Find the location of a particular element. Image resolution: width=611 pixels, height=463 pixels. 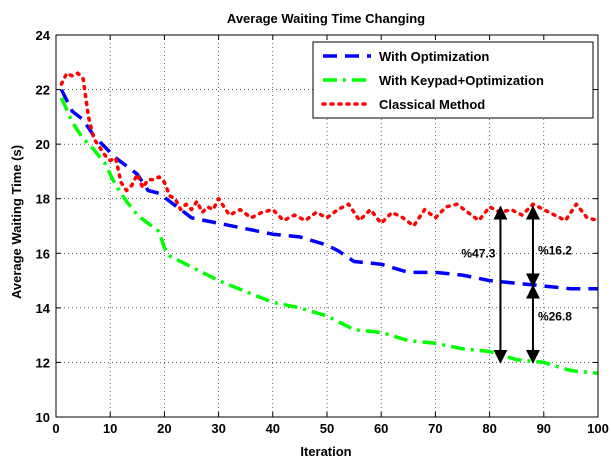

x-tick-label: 100 is located at coordinates (598, 428).